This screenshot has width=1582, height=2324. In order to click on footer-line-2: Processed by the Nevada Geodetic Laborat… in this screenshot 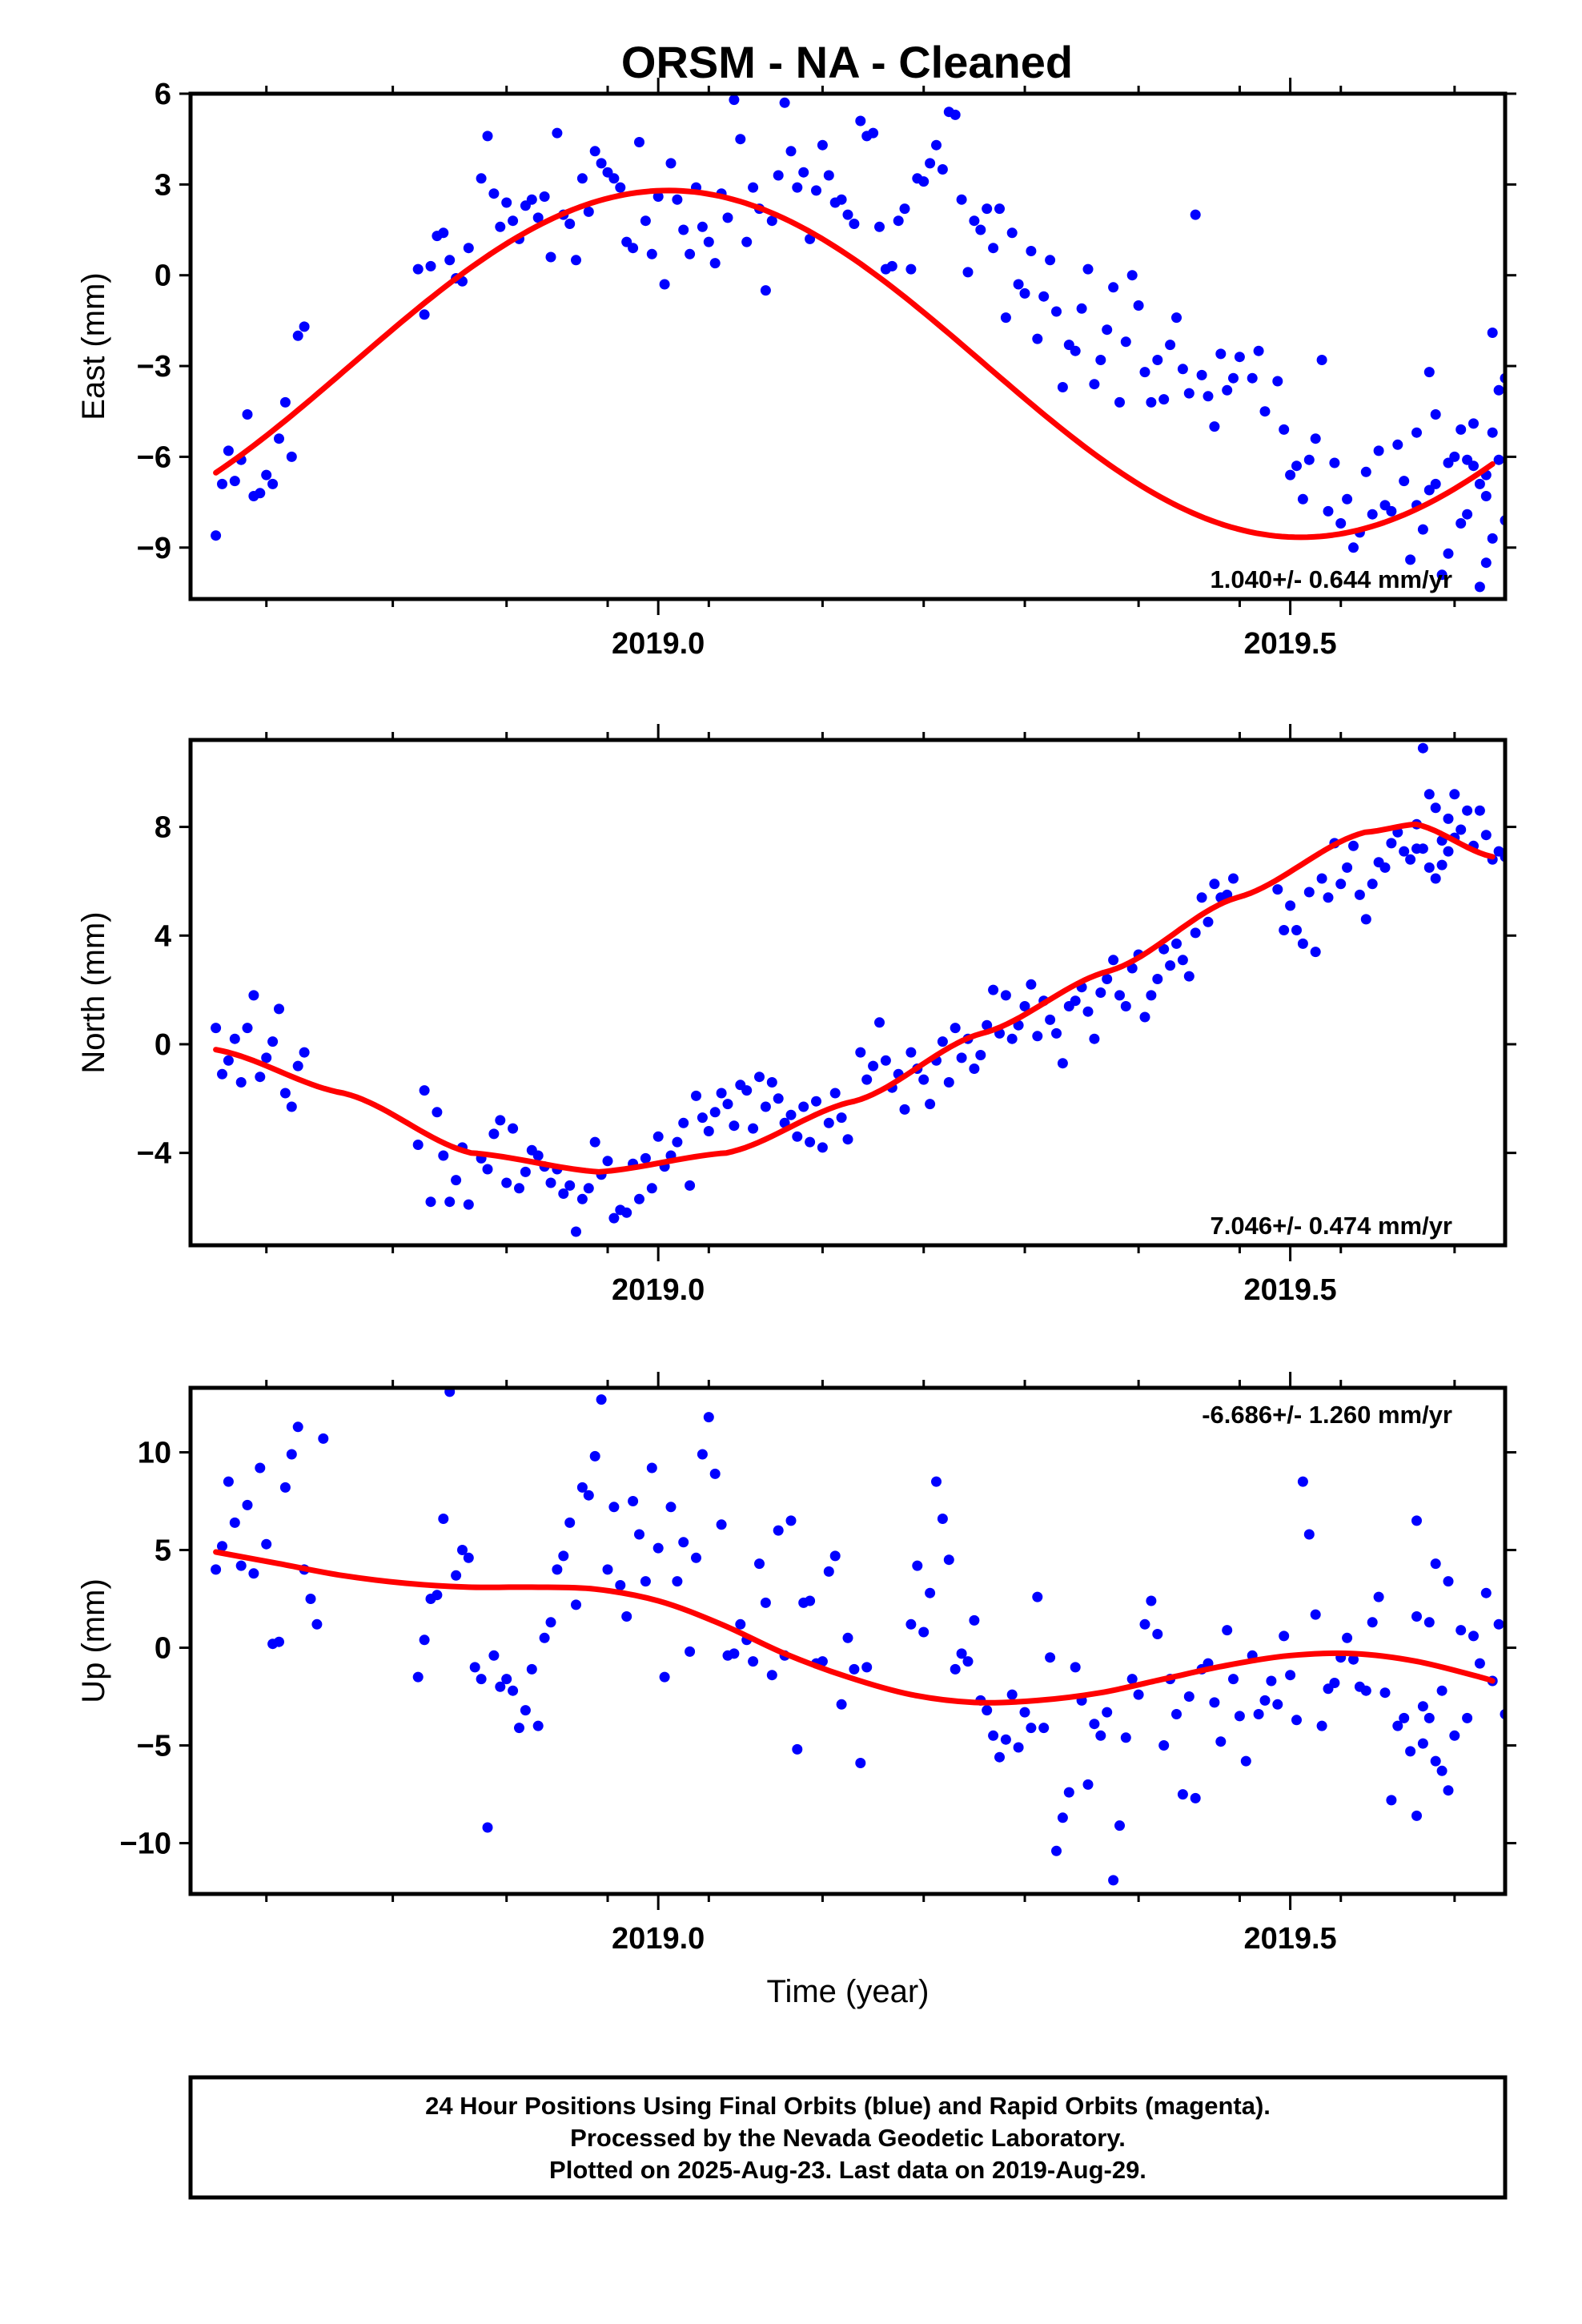, I will do `click(848, 2138)`.